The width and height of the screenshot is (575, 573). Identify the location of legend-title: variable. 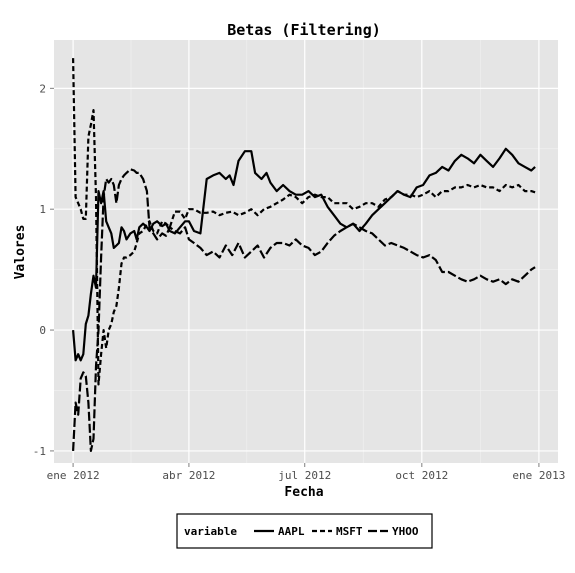
(210, 531).